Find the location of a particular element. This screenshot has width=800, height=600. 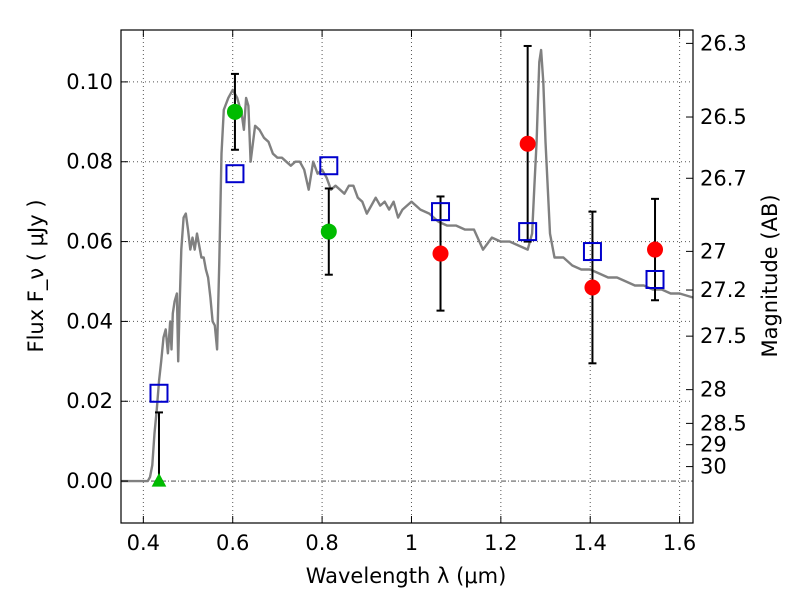

y-tick-label: 0.06 is located at coordinates (89, 242).